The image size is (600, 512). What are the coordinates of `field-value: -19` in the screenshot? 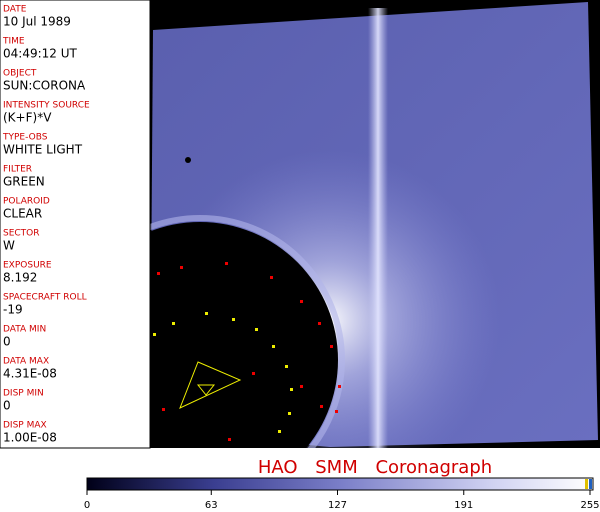 It's located at (13, 310).